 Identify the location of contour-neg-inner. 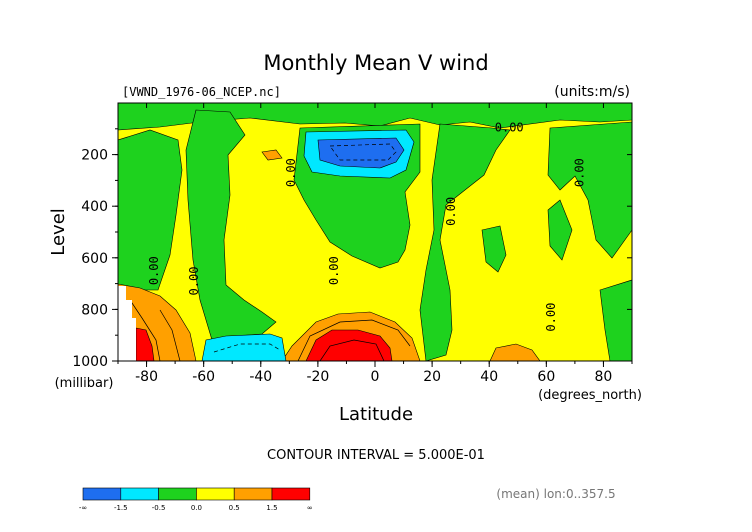
(363, 152).